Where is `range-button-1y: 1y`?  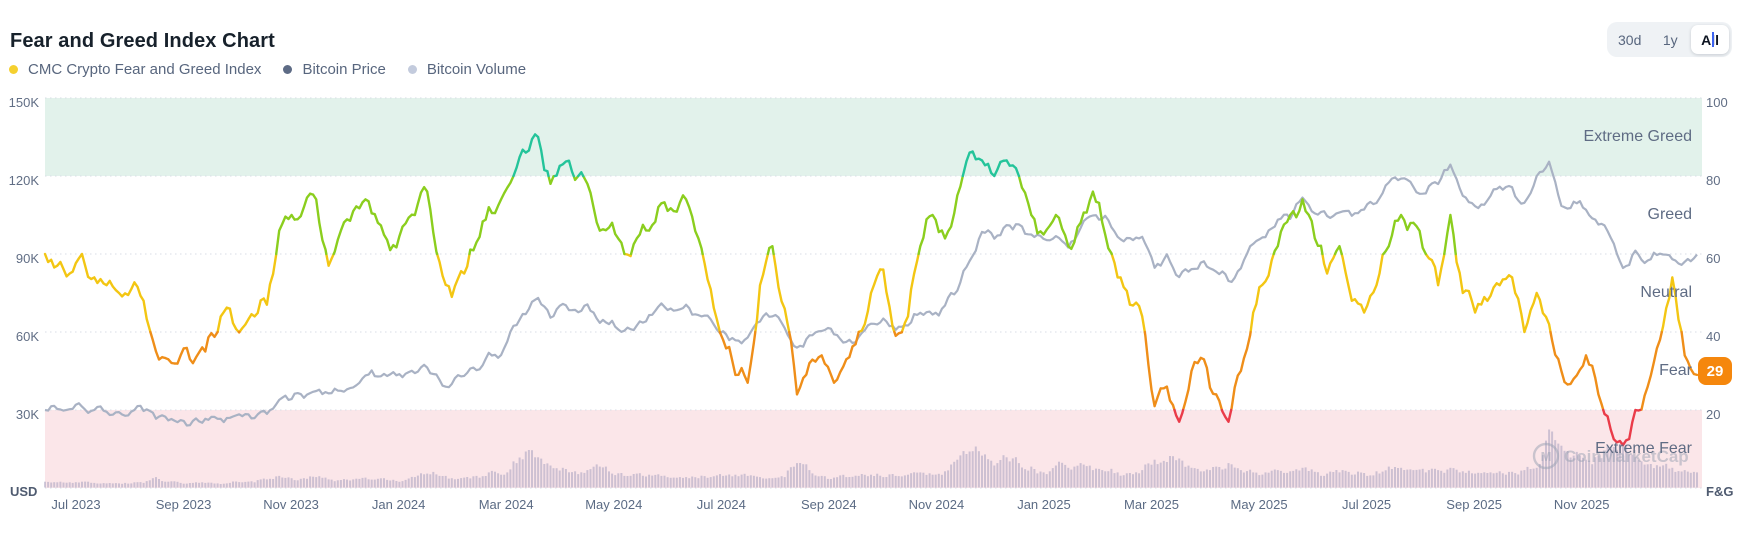 range-button-1y: 1y is located at coordinates (1670, 39).